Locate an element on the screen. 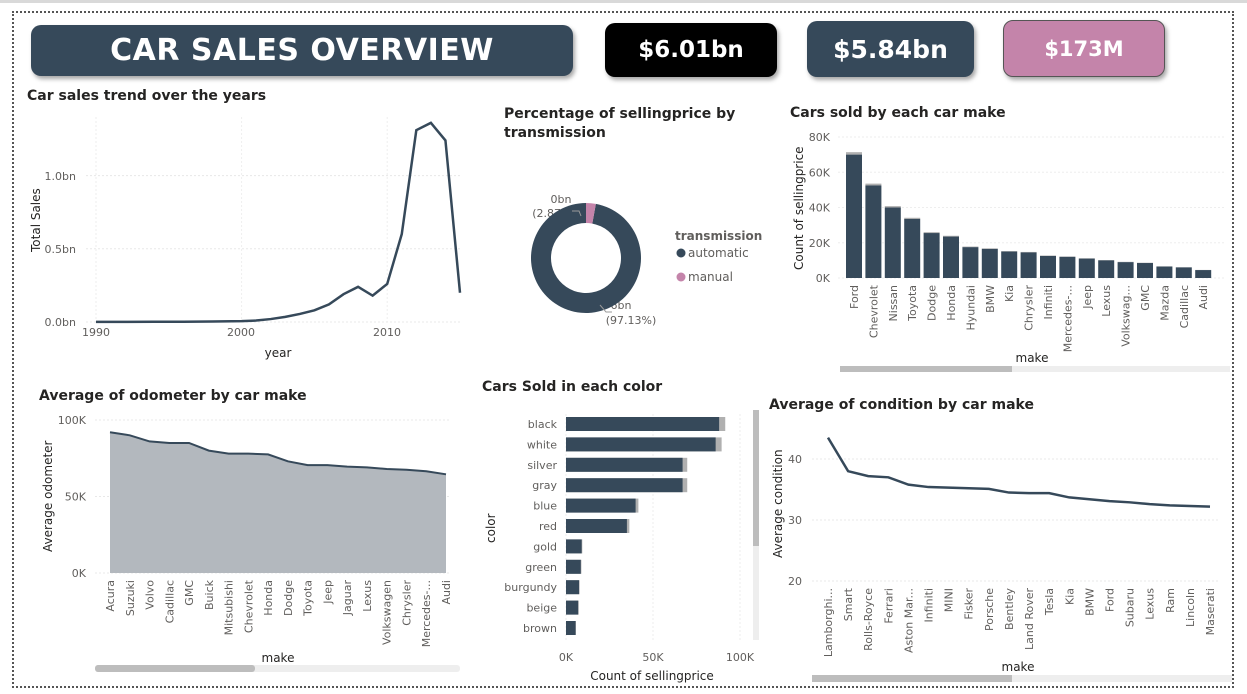 The height and width of the screenshot is (694, 1247). odometer-line is located at coordinates (278, 453).